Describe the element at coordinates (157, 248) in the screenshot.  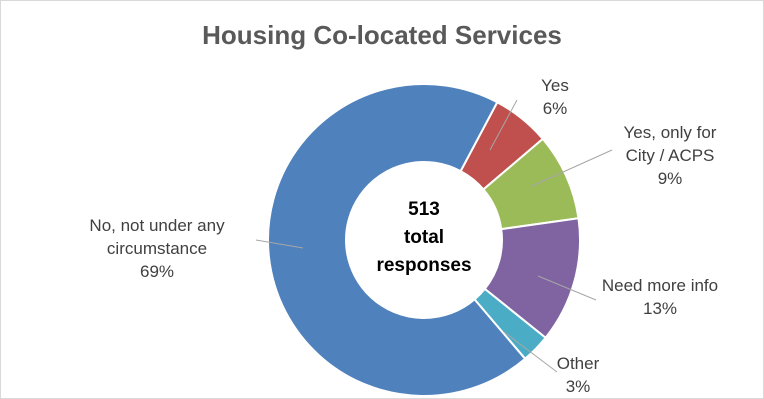
I see `label-no: No, not under any circumstance 69%` at that location.